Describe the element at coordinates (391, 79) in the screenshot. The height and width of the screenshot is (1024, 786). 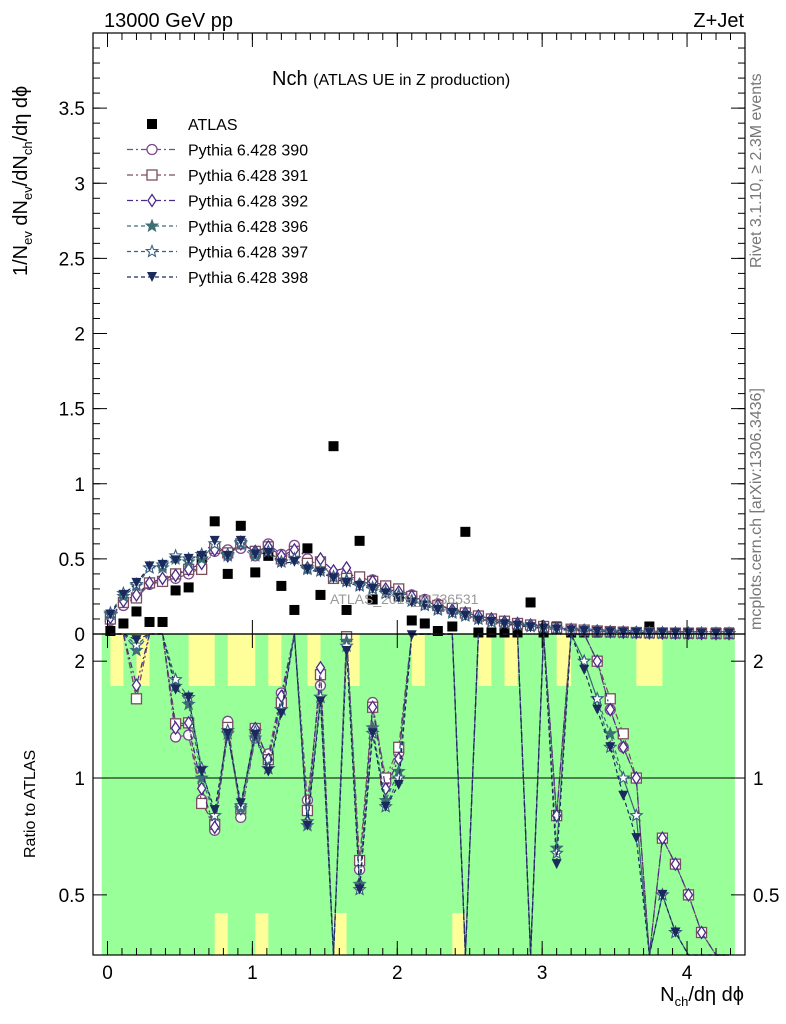
I see `plot-title: Nch (ATLAS UE in Z production)` at that location.